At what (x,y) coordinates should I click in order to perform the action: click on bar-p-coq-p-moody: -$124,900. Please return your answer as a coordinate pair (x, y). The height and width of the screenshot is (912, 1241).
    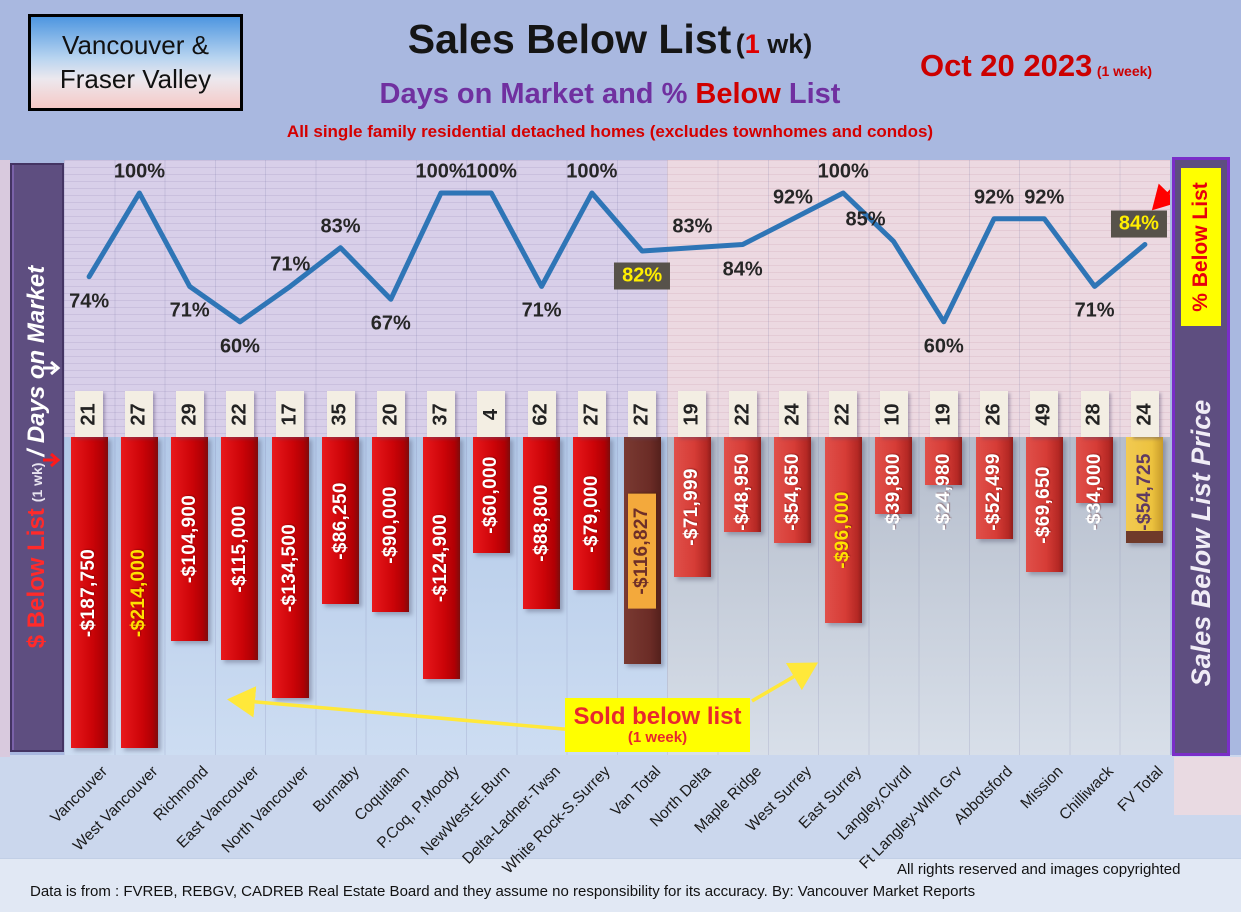
    Looking at the image, I should click on (441, 558).